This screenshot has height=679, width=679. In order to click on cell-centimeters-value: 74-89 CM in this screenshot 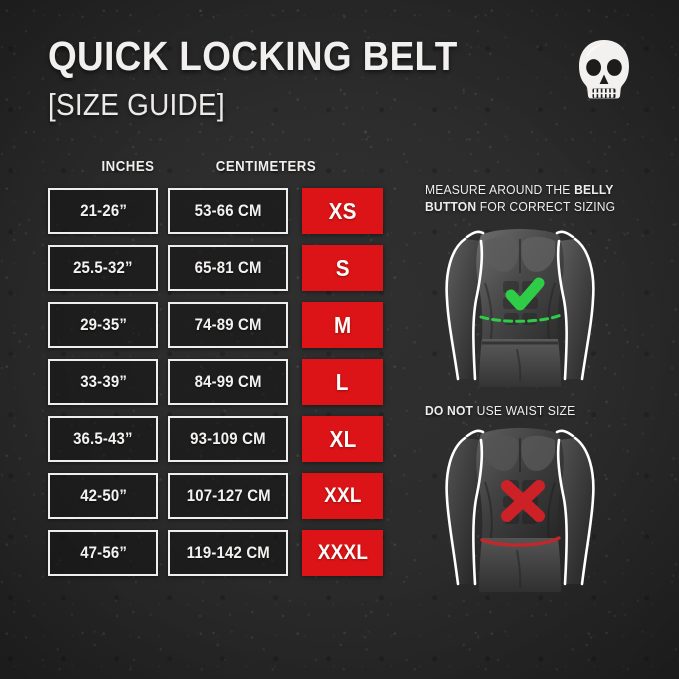, I will do `click(228, 324)`.